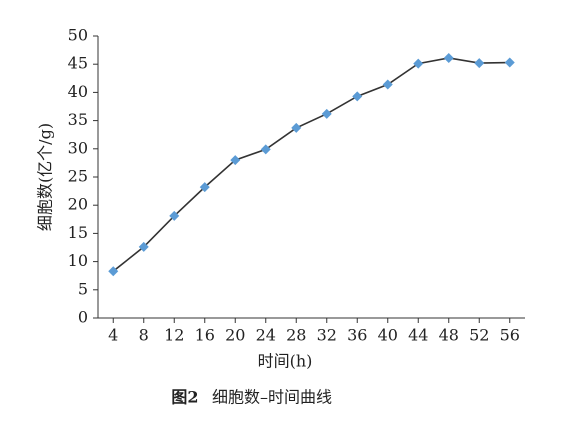 The image size is (580, 425). I want to click on y-tick-label: 50, so click(78, 35).